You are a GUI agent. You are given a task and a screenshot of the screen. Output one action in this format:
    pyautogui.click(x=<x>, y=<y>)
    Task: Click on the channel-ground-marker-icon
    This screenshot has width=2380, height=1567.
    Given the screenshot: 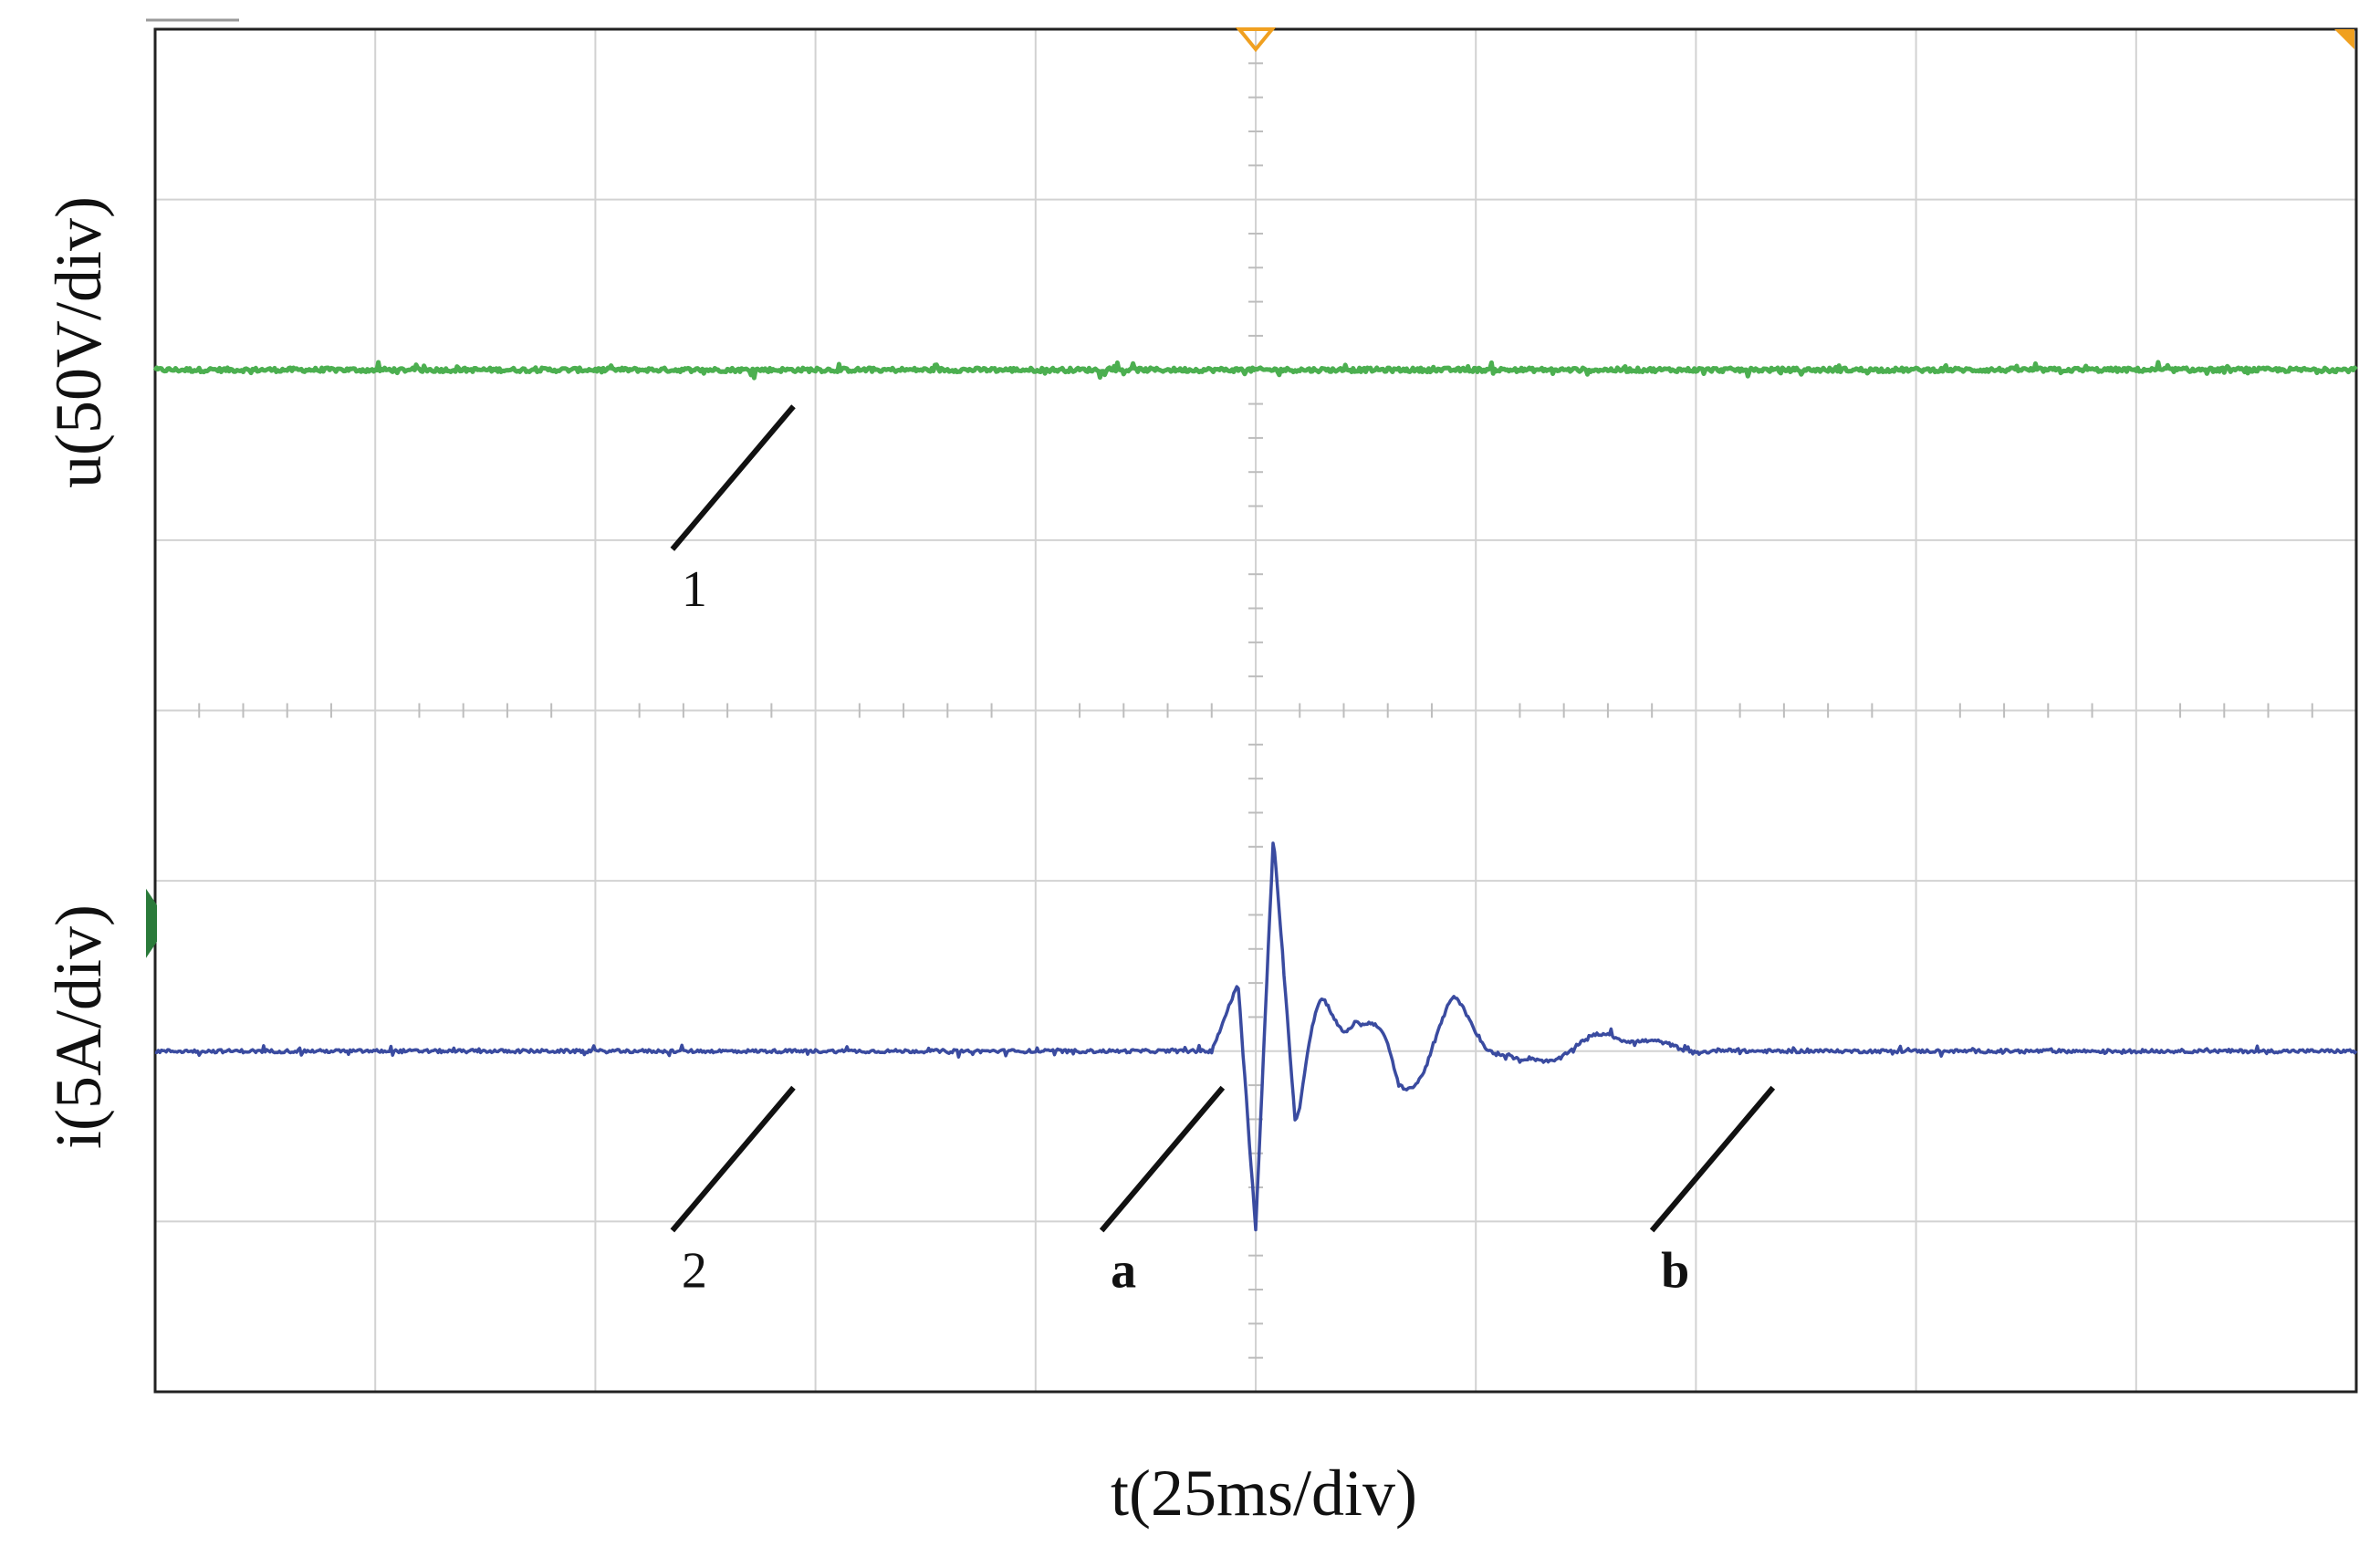 What is the action you would take?
    pyautogui.click(x=152, y=923)
    